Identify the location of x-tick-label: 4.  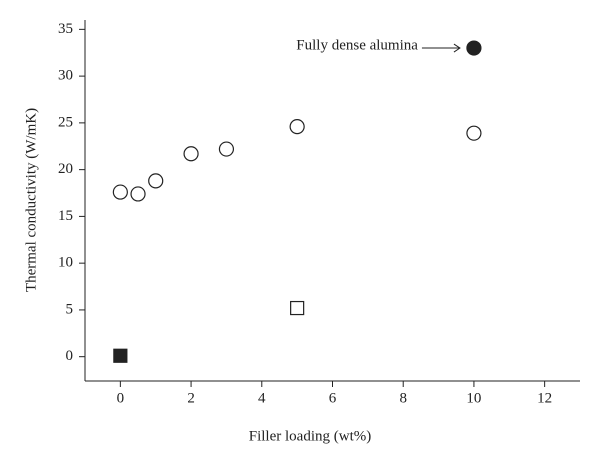
(262, 398).